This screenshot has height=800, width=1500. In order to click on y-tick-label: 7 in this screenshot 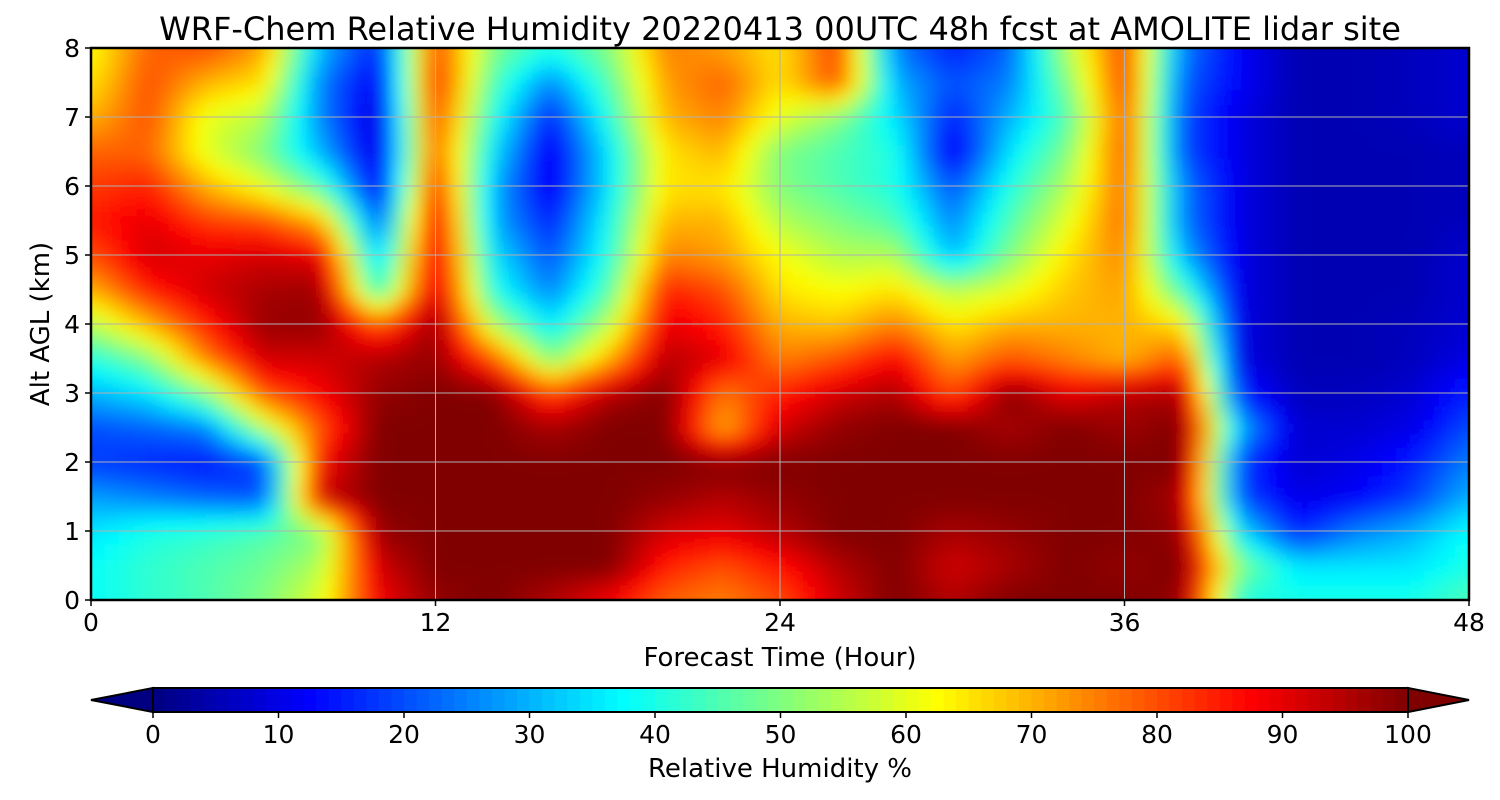, I will do `click(72, 117)`.